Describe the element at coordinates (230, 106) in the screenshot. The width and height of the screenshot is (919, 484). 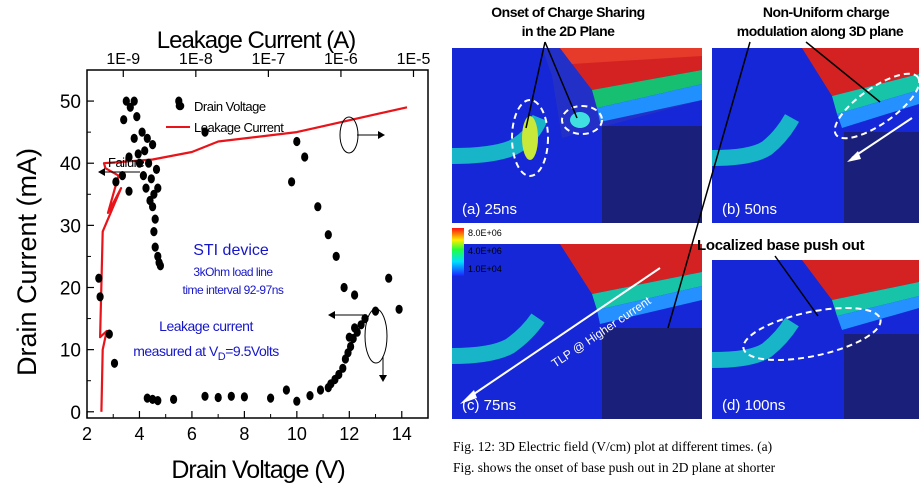
I see `legend-label-drain-voltage: Drain Voltage` at that location.